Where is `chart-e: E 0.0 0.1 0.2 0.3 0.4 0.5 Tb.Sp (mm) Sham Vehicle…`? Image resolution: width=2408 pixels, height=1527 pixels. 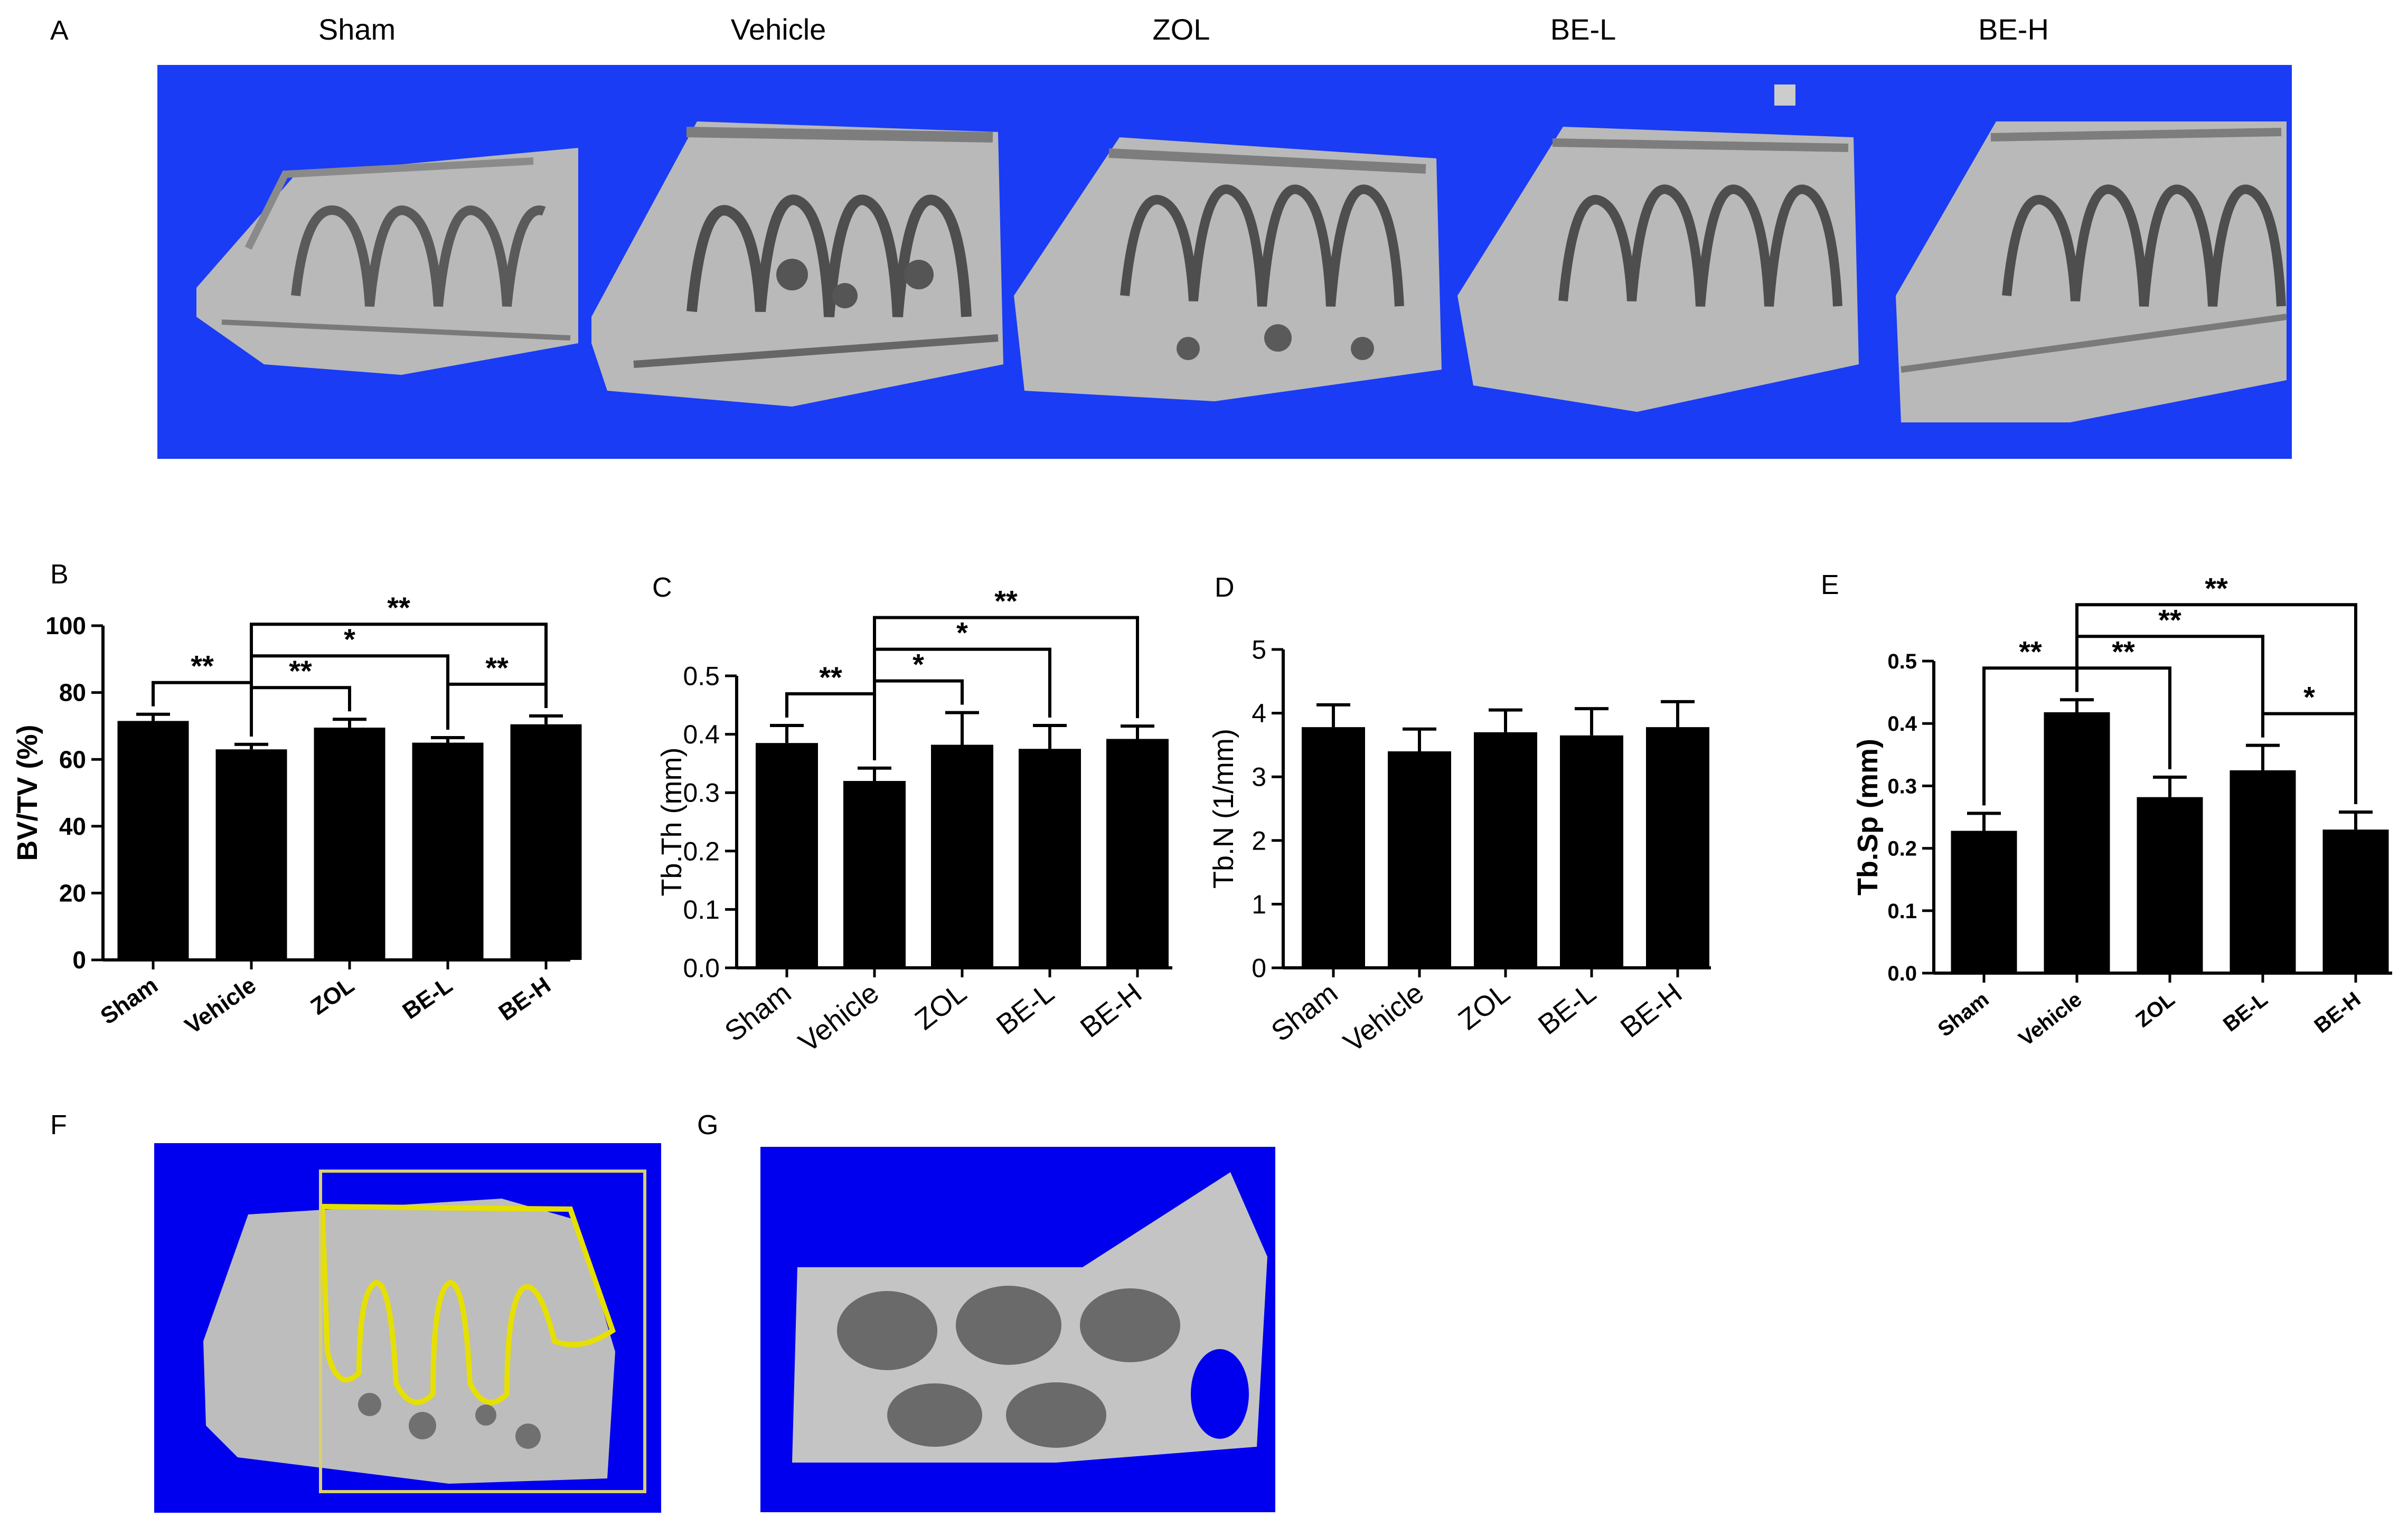 chart-e: E 0.0 0.1 0.2 0.3 0.4 0.5 Tb.Sp (mm) Sham Vehicle… is located at coordinates (2106, 810).